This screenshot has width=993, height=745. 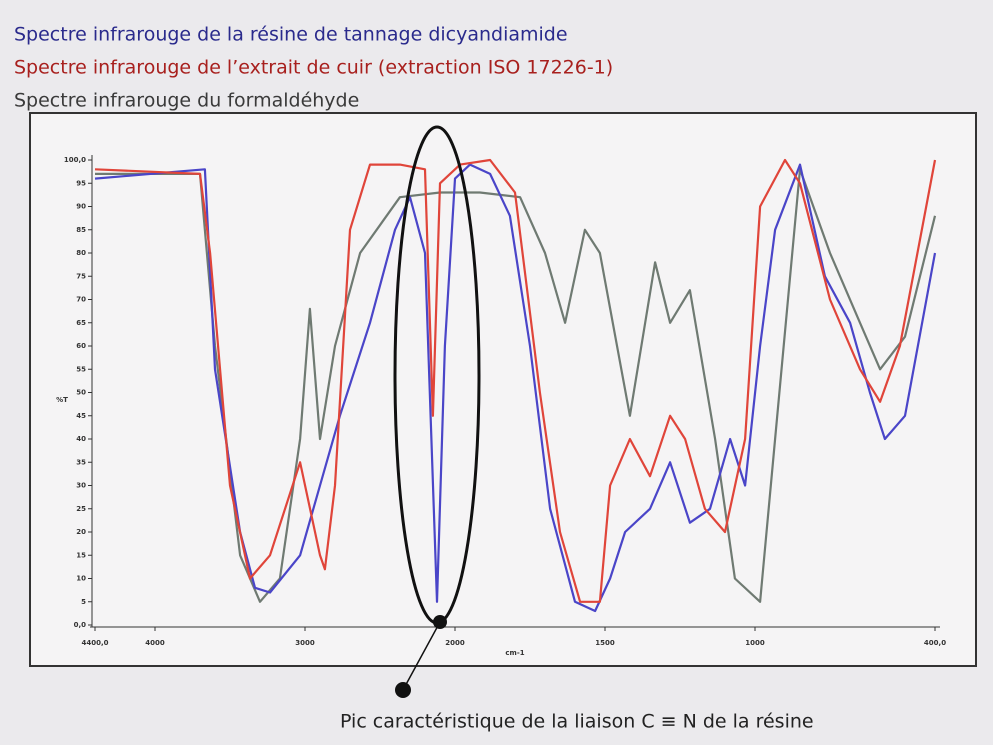 I want to click on y-tick-label: 30, so click(x=81, y=486).